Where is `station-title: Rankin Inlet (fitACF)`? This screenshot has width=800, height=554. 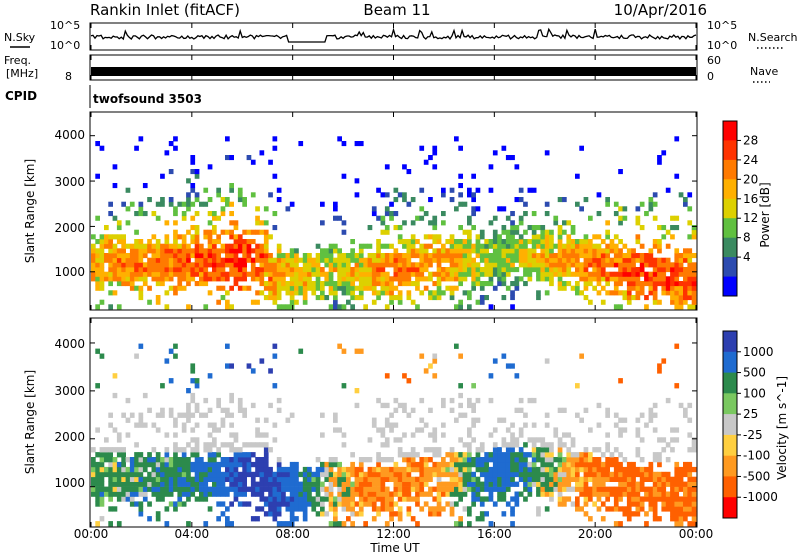
station-title: Rankin Inlet (fitACF) is located at coordinates (165, 10).